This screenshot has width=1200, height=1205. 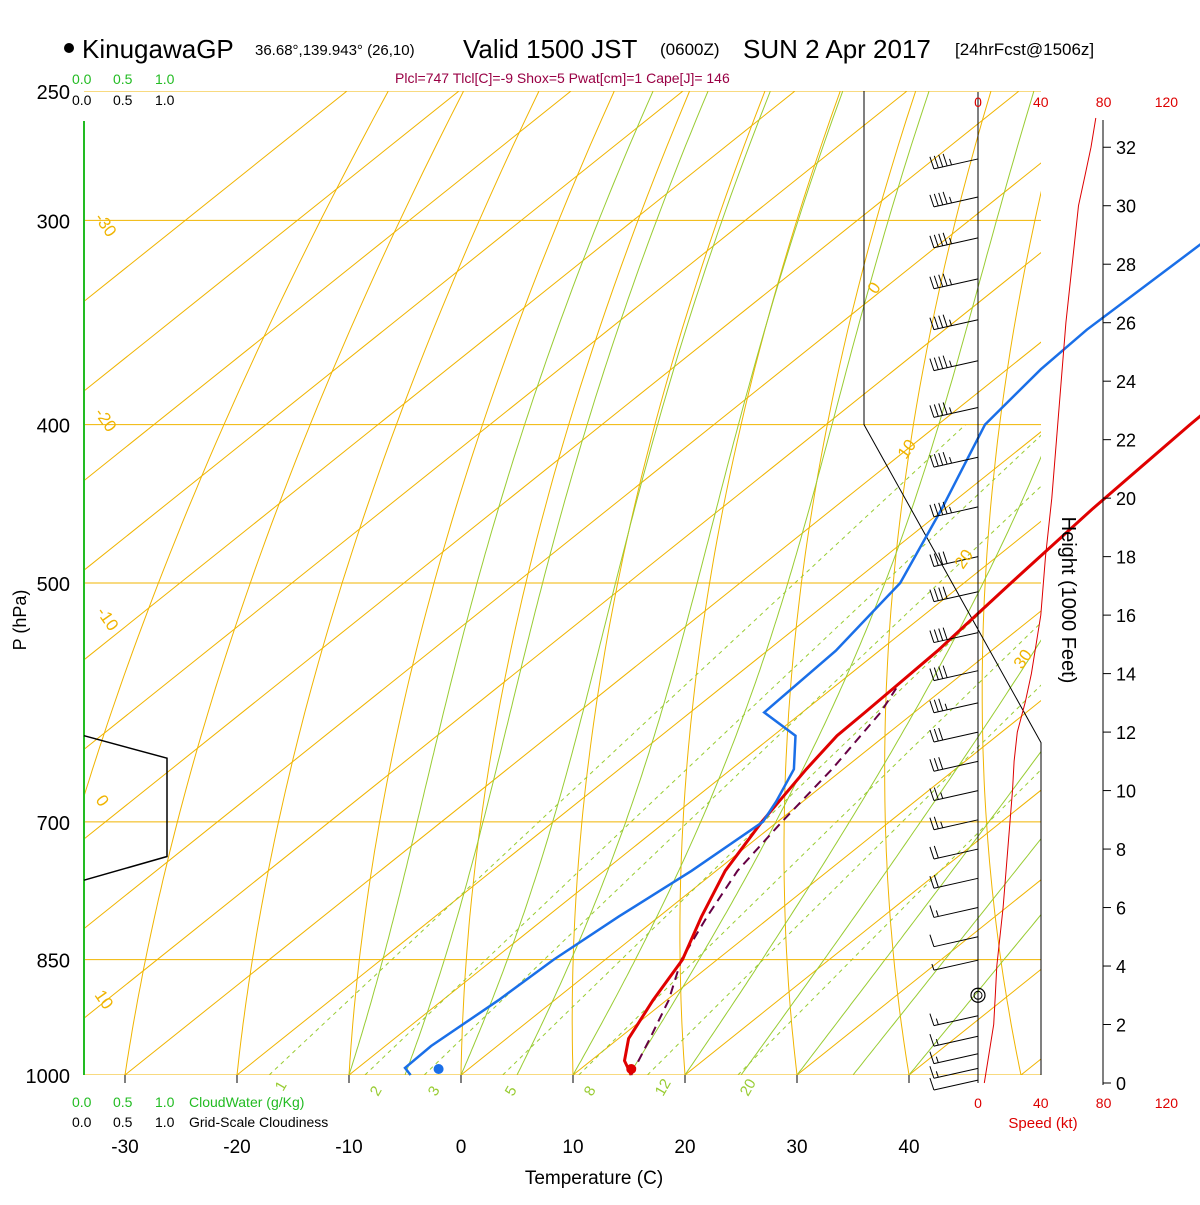 I want to click on mixing-ratio-label: 5, so click(x=511, y=1091).